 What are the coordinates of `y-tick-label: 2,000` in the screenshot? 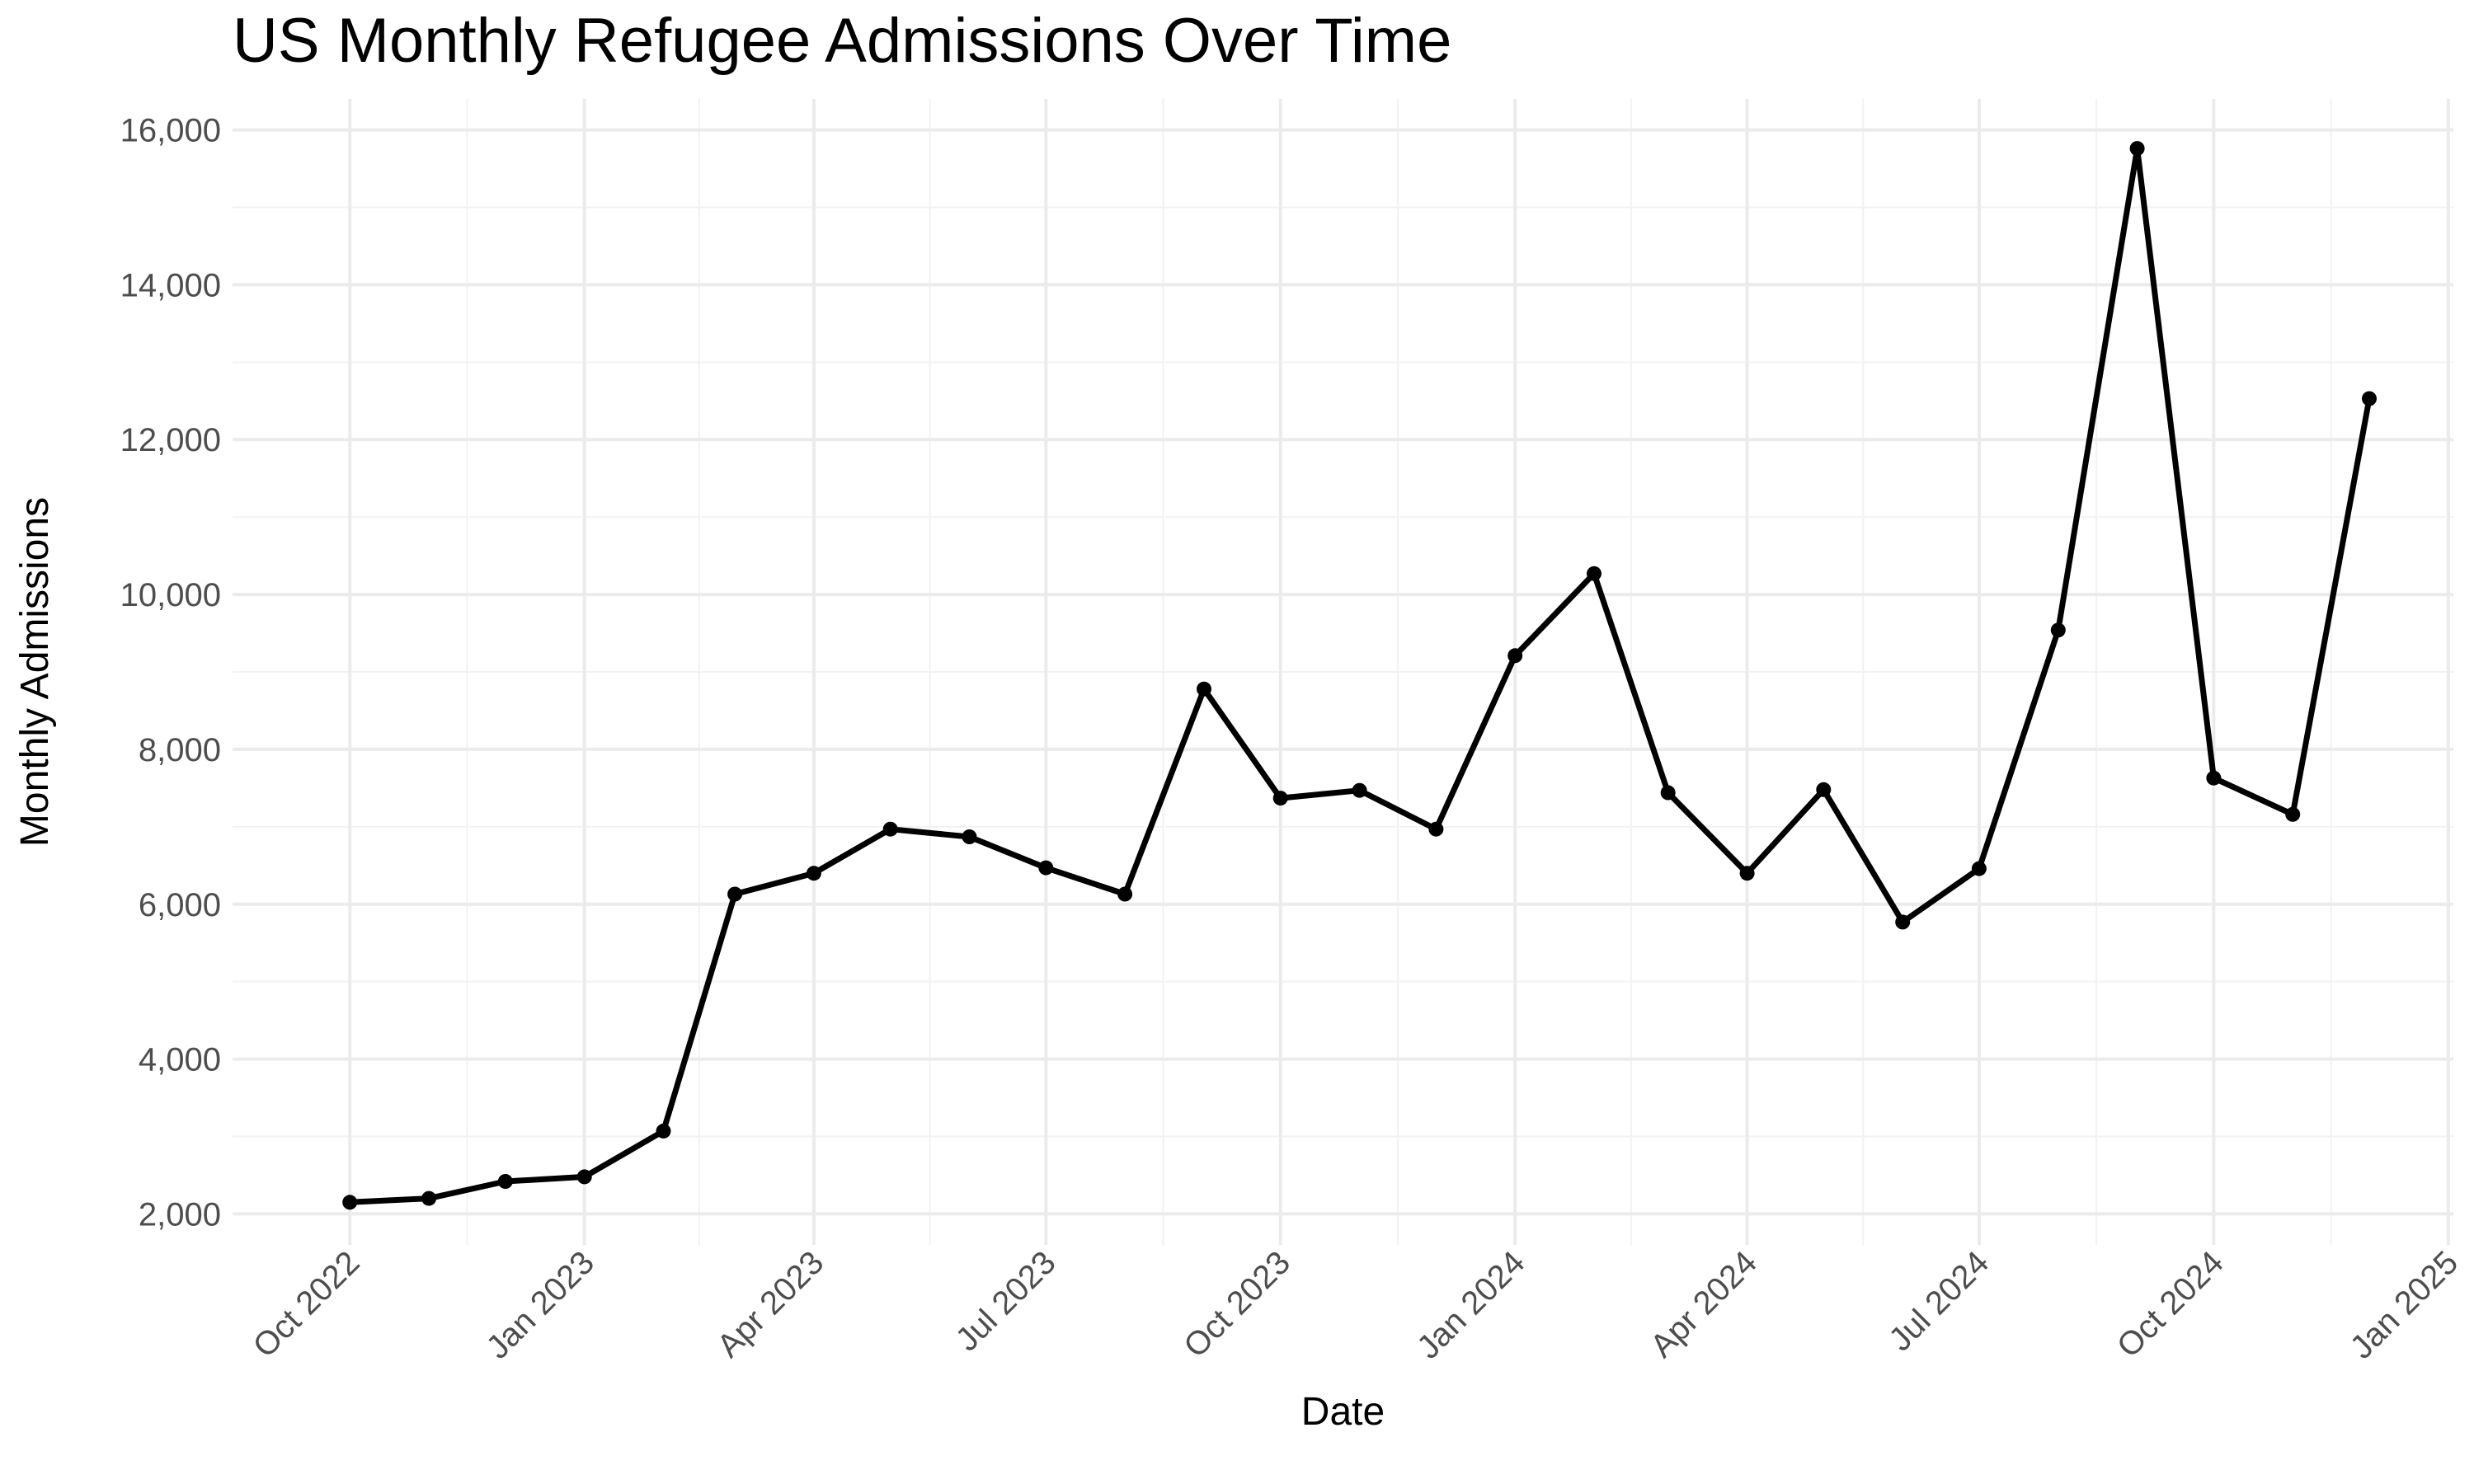 It's located at (180, 1214).